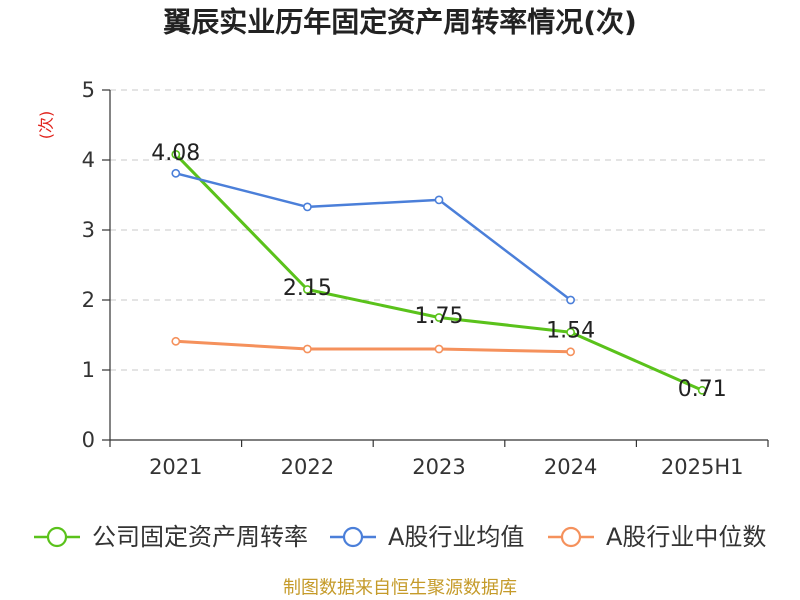  What do you see at coordinates (702, 467) in the screenshot?
I see `x-tick-label-2025H1: 2025H1` at bounding box center [702, 467].